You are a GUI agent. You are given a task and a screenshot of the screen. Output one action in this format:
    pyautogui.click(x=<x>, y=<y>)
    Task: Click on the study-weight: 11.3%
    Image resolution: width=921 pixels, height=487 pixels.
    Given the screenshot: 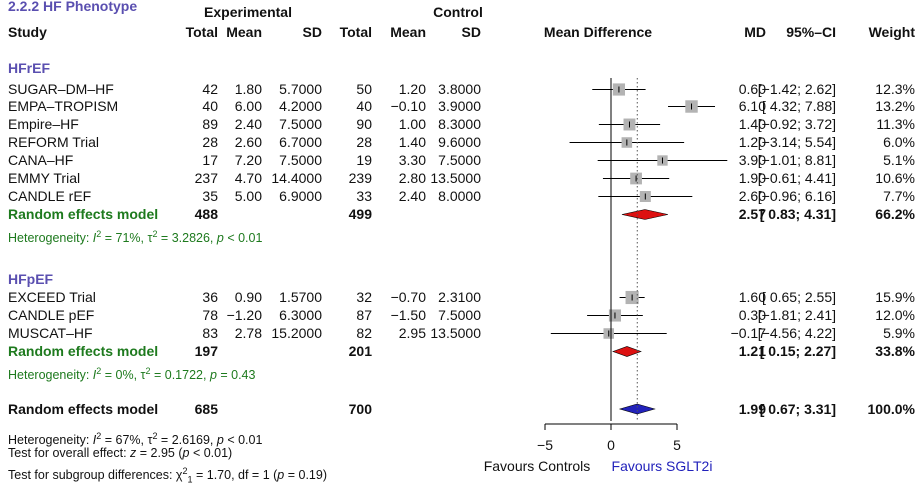 What is the action you would take?
    pyautogui.click(x=895, y=124)
    